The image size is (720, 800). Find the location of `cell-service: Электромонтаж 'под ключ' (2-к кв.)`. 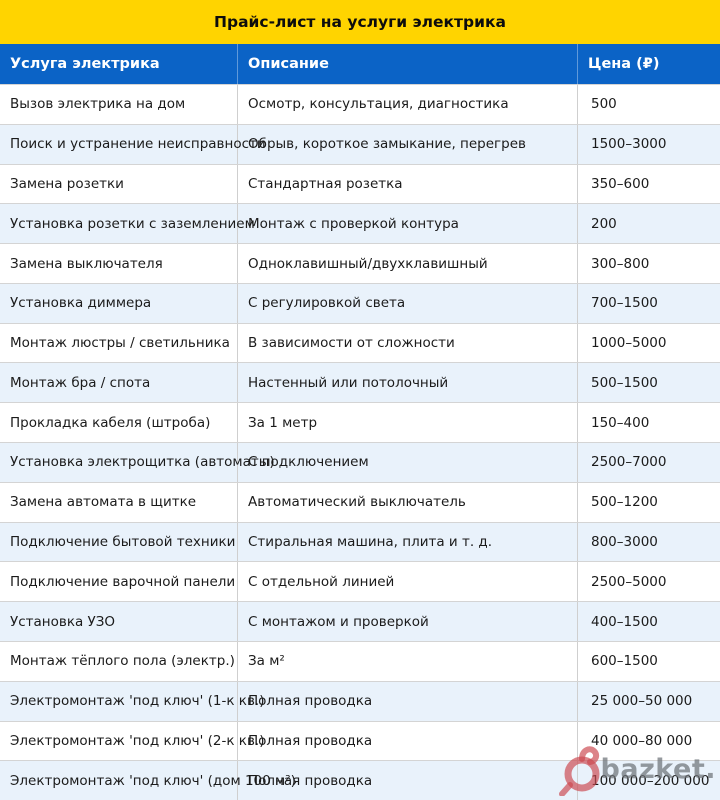

cell-service: Электромонтаж 'под ключ' (2-к кв.) is located at coordinates (132, 741).